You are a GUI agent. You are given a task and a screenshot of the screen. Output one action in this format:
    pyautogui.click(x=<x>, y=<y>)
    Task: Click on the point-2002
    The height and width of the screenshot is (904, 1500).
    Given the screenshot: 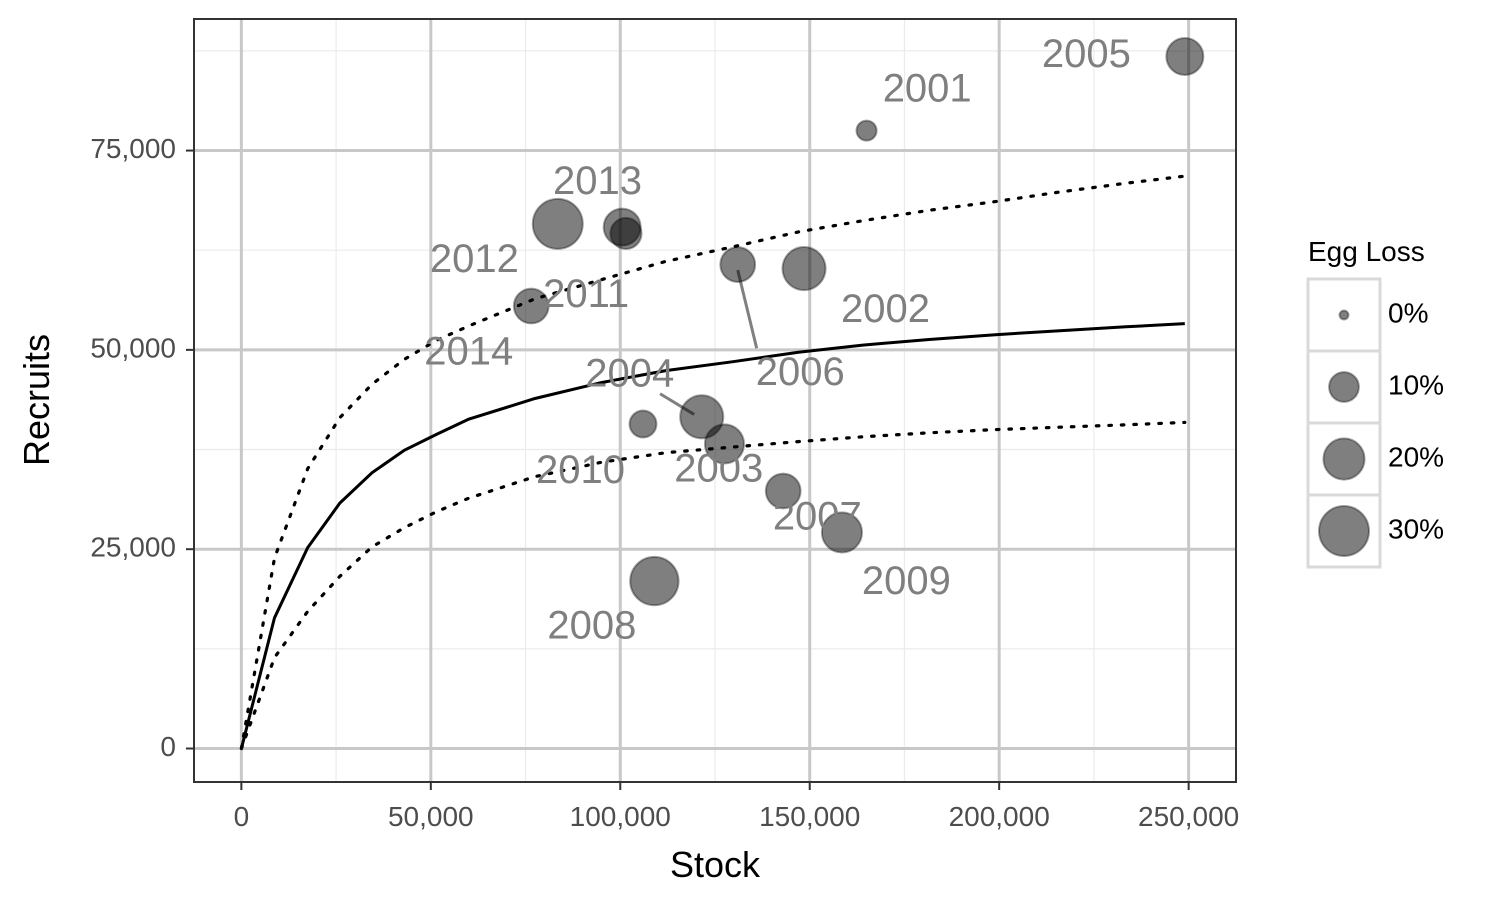 What is the action you would take?
    pyautogui.click(x=804, y=269)
    